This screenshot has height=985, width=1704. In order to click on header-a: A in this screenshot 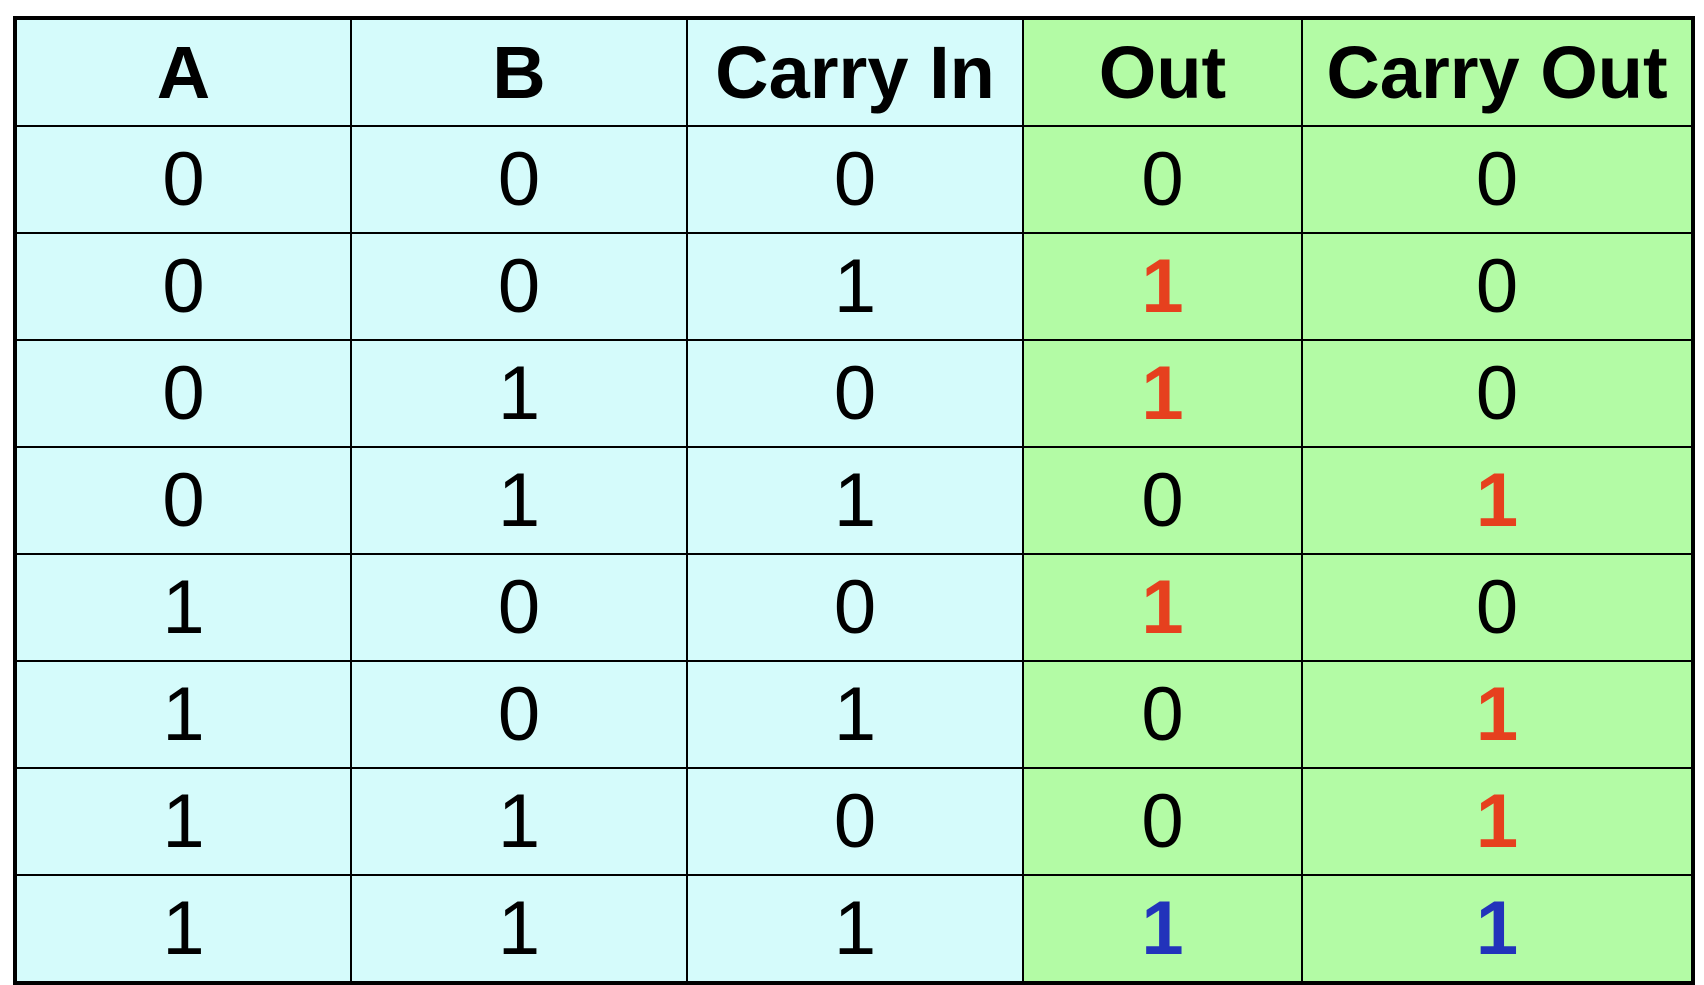, I will do `click(183, 72)`.